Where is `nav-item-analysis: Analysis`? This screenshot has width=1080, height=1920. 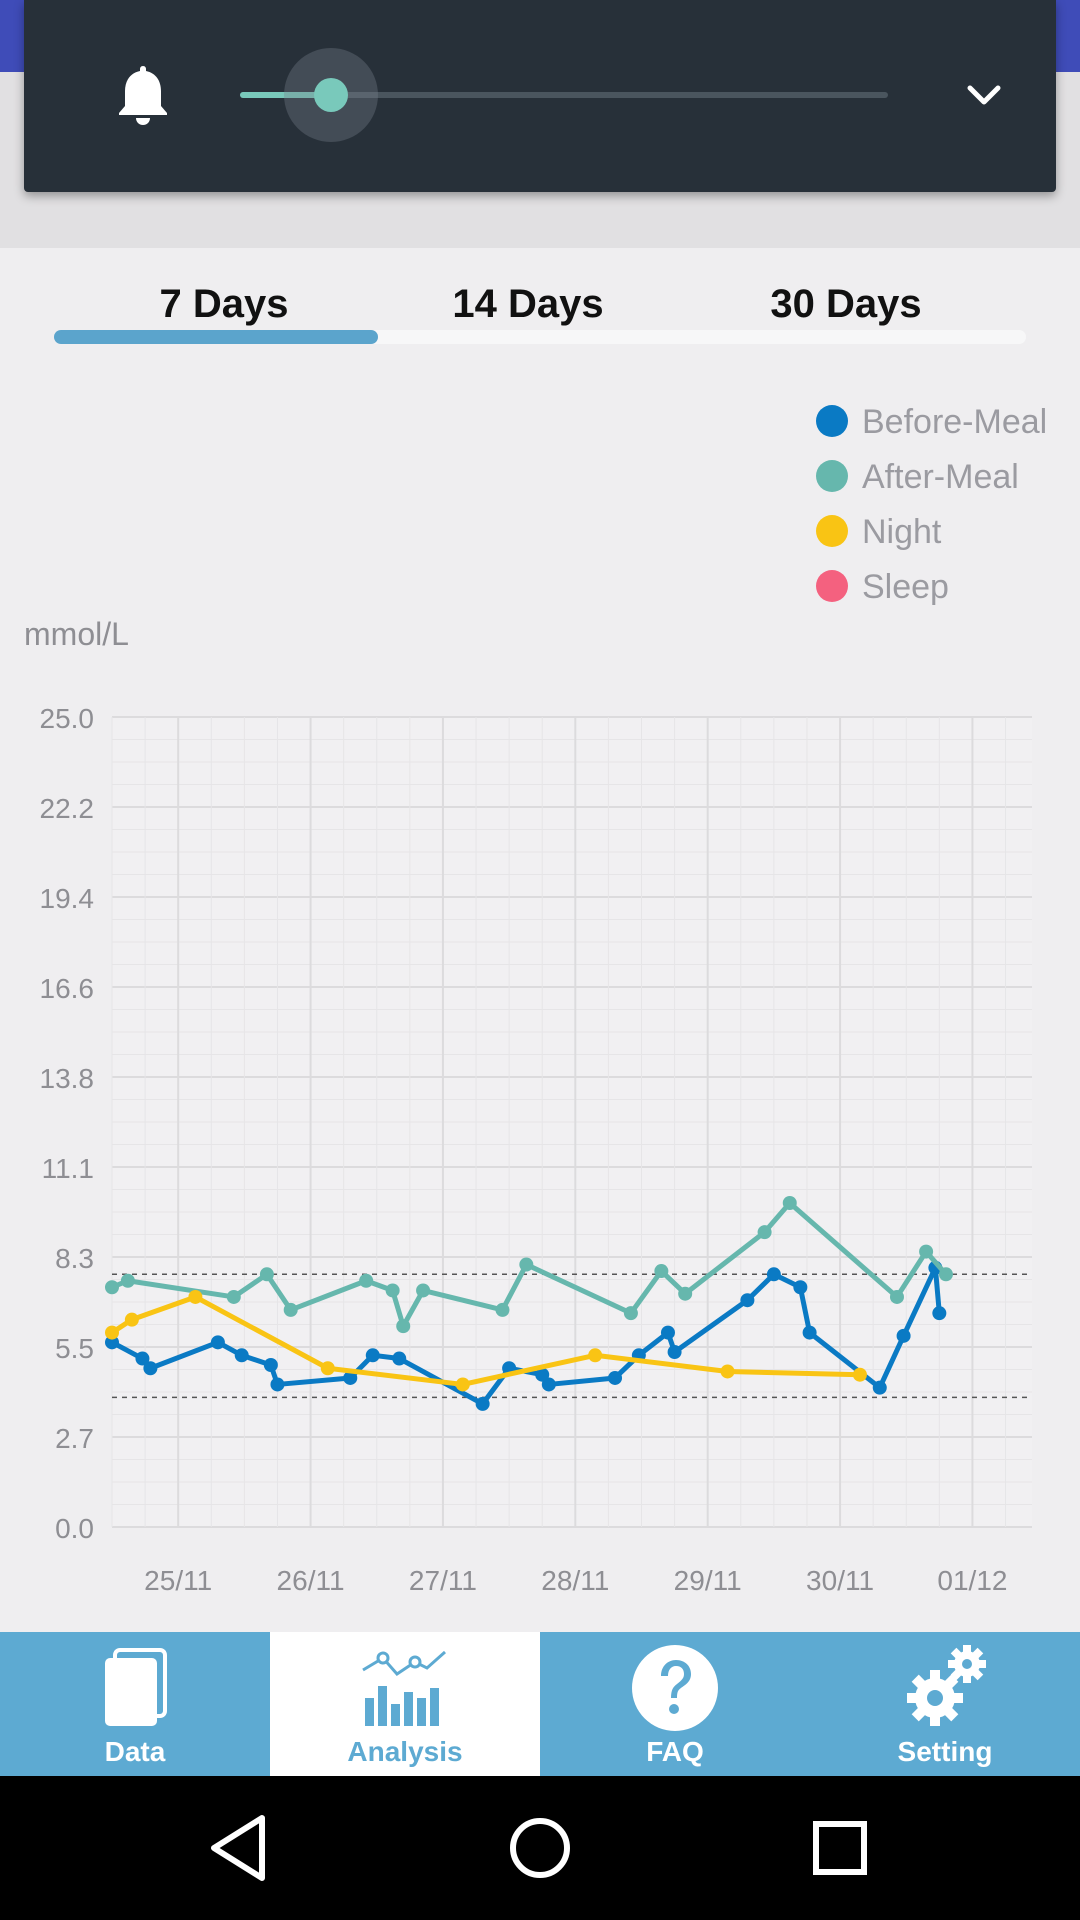 nav-item-analysis: Analysis is located at coordinates (405, 1704).